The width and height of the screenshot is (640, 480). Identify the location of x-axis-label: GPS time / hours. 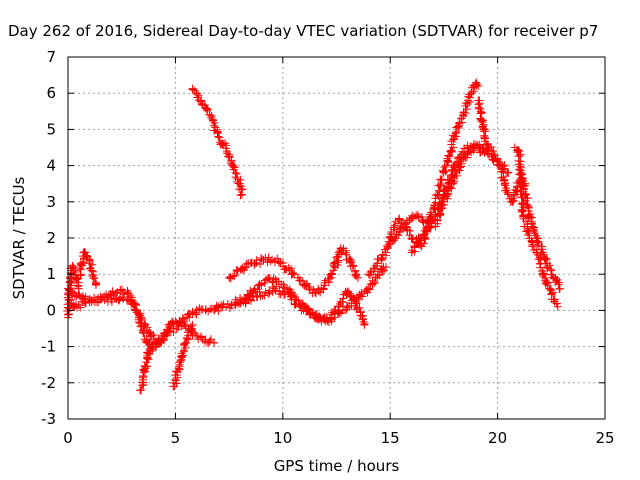
(337, 466).